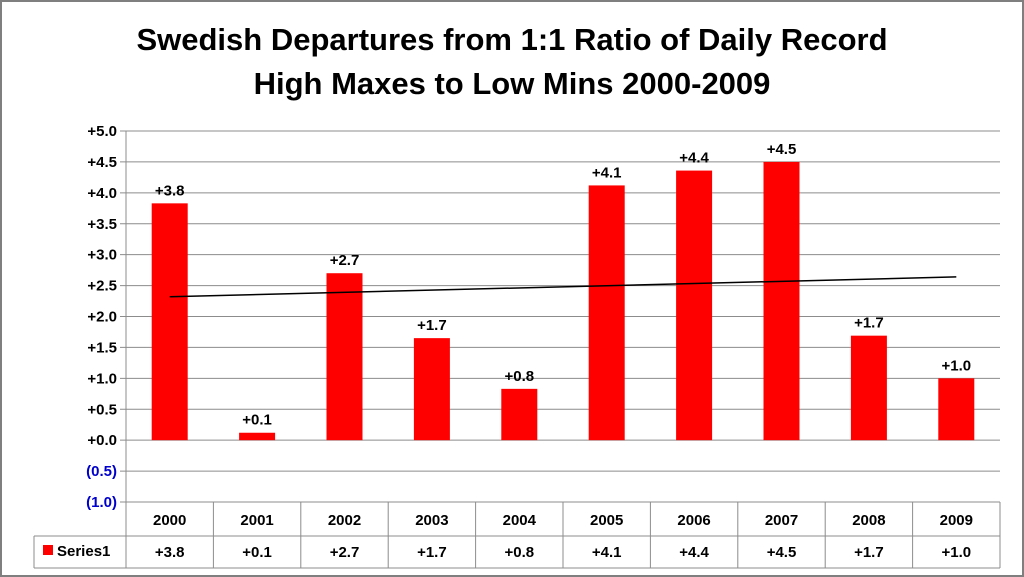  What do you see at coordinates (782, 149) in the screenshot?
I see `data-label: +4.5` at bounding box center [782, 149].